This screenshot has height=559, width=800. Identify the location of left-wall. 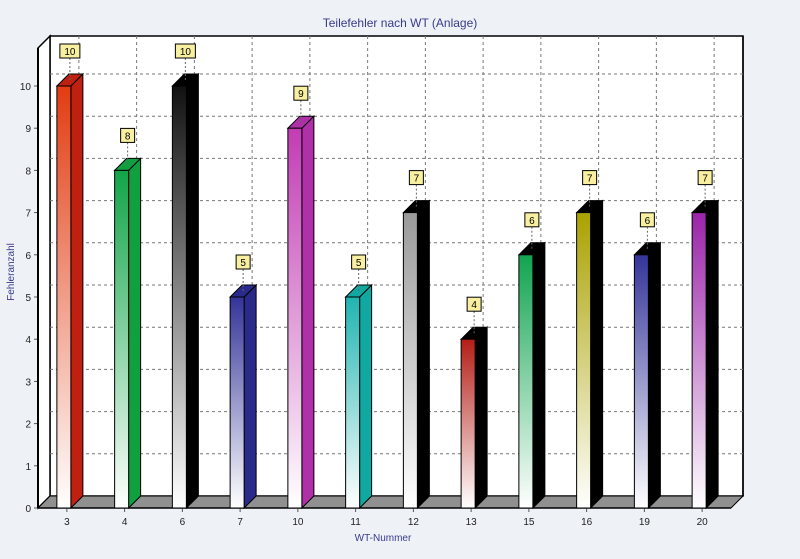
(44, 272).